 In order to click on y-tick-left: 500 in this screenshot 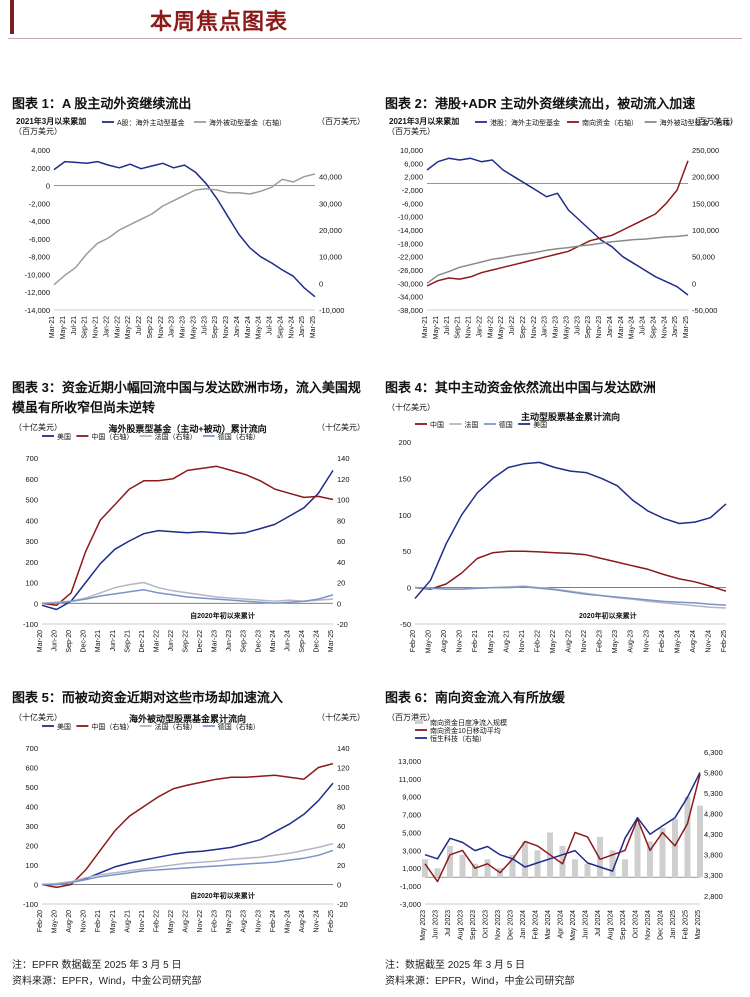, I will do `click(31, 787)`.